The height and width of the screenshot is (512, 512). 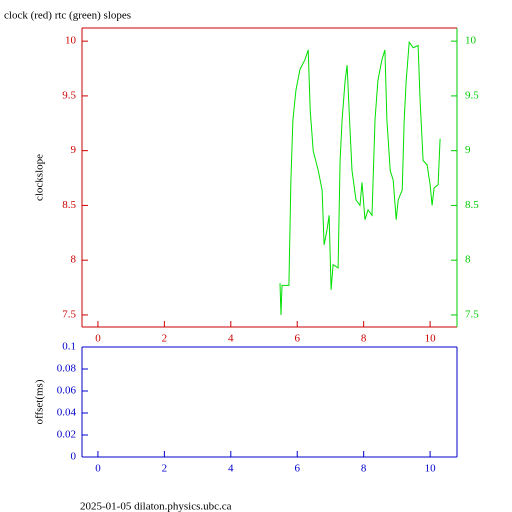 I want to click on y-tick-label: 0, so click(x=74, y=457).